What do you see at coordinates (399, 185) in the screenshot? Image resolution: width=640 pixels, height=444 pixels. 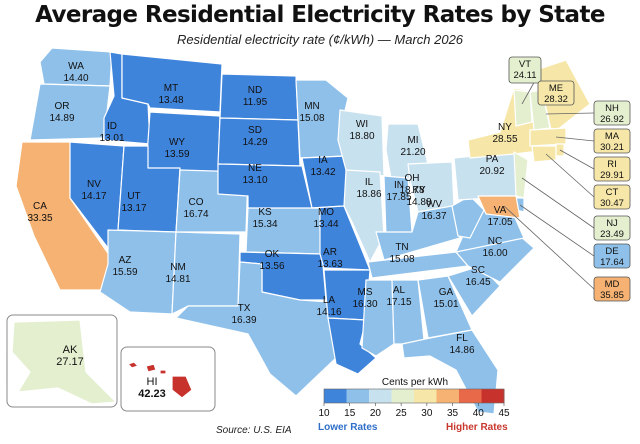 I see `state-code-in: IN` at bounding box center [399, 185].